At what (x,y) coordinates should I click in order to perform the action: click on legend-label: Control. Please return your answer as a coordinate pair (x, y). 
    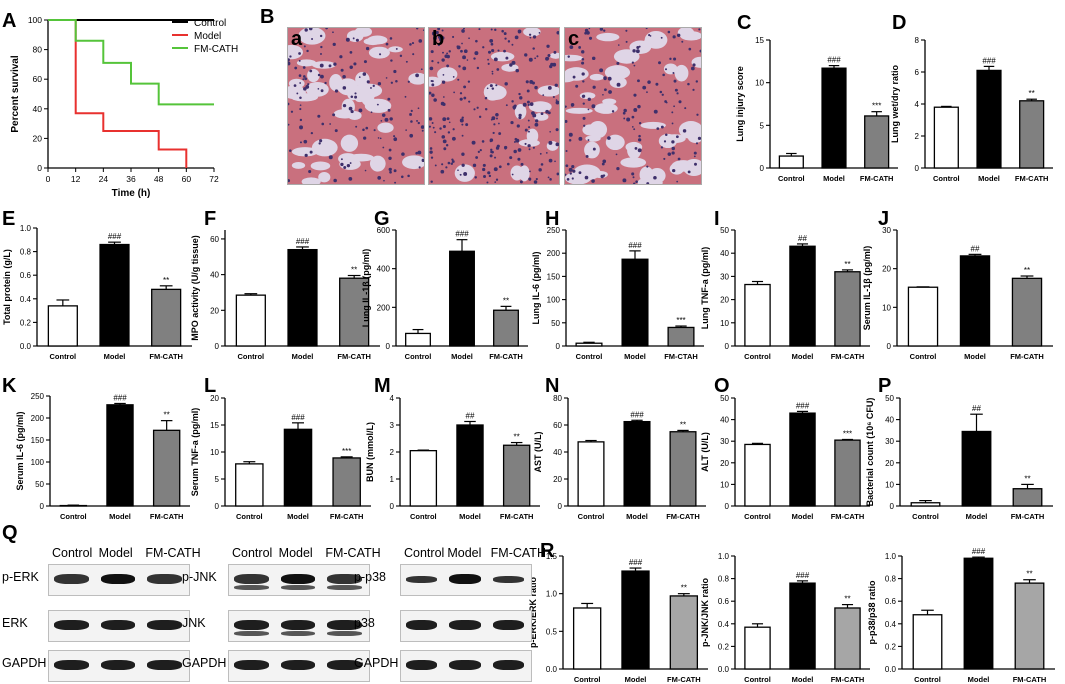
    Looking at the image, I should click on (210, 23).